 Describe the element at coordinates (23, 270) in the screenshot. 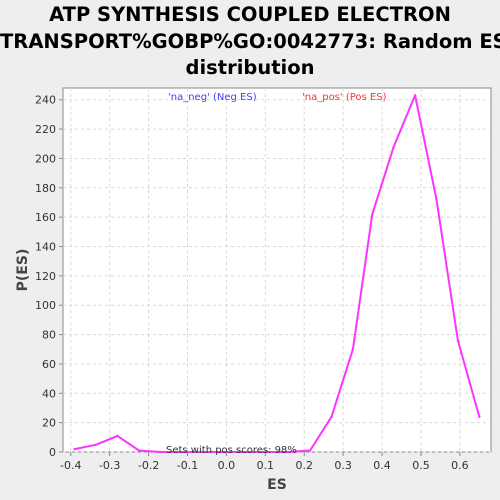

I see `y-axis-label: P(ES)` at that location.